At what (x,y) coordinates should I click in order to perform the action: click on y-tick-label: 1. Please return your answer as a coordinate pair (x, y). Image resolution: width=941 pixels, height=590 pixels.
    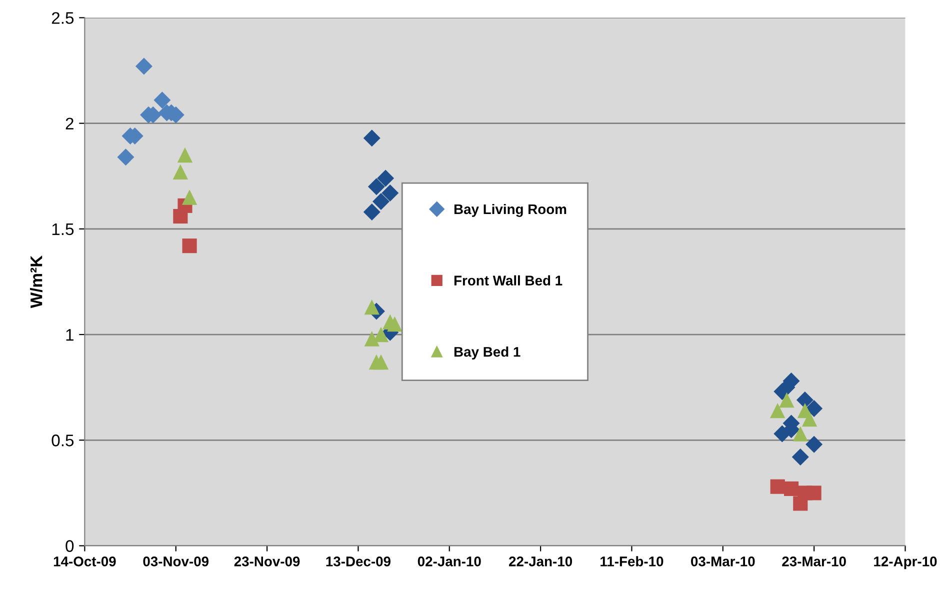
    Looking at the image, I should click on (70, 335).